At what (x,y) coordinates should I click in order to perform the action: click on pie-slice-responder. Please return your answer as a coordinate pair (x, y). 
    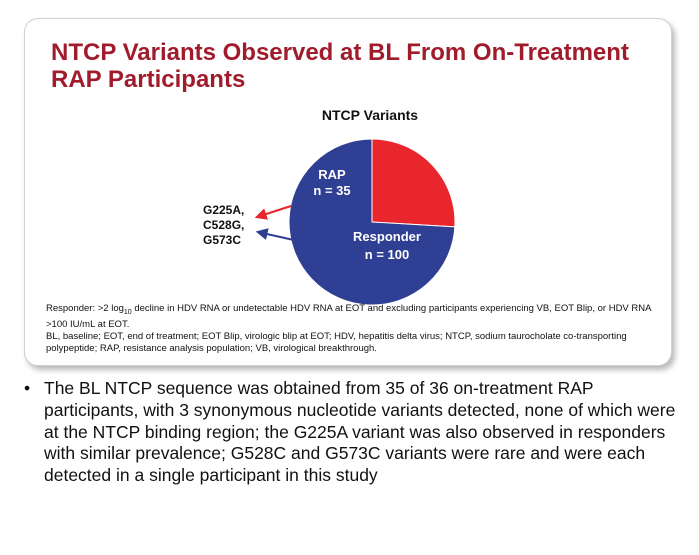
    Looking at the image, I should click on (372, 222).